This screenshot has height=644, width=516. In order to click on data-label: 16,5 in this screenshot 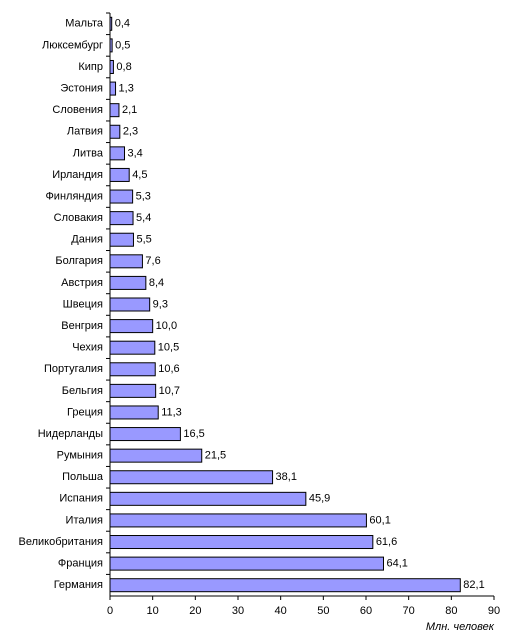, I will do `click(193, 434)`.